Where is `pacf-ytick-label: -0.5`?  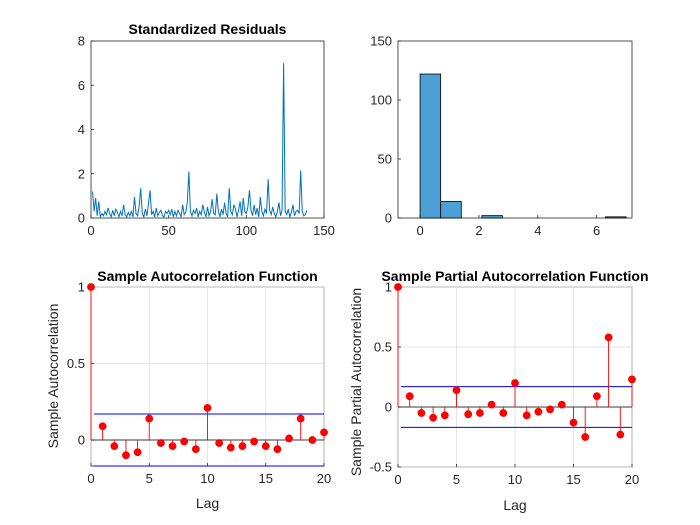
pacf-ytick-label: -0.5 is located at coordinates (381, 467).